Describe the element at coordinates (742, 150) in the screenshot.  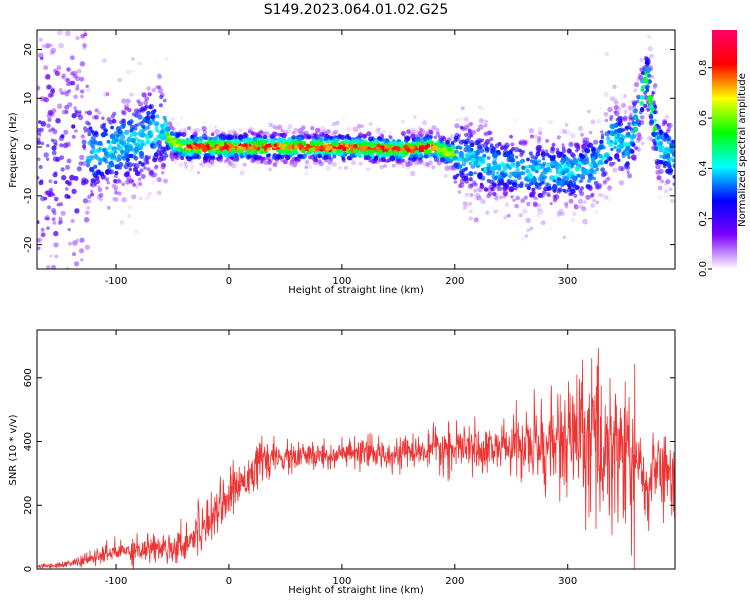
I see `colorbar-label: Normalized spectral amplitude` at that location.